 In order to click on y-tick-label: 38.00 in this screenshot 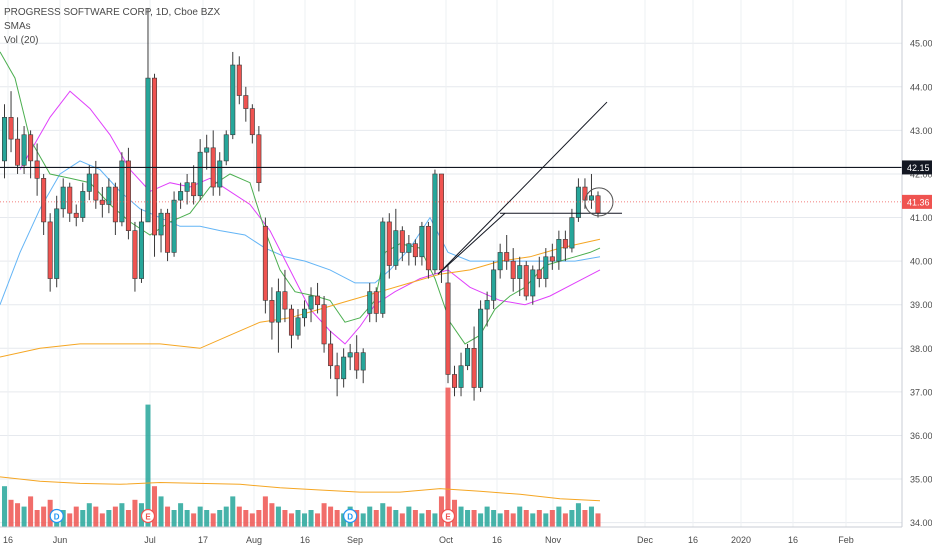, I will do `click(921, 349)`.